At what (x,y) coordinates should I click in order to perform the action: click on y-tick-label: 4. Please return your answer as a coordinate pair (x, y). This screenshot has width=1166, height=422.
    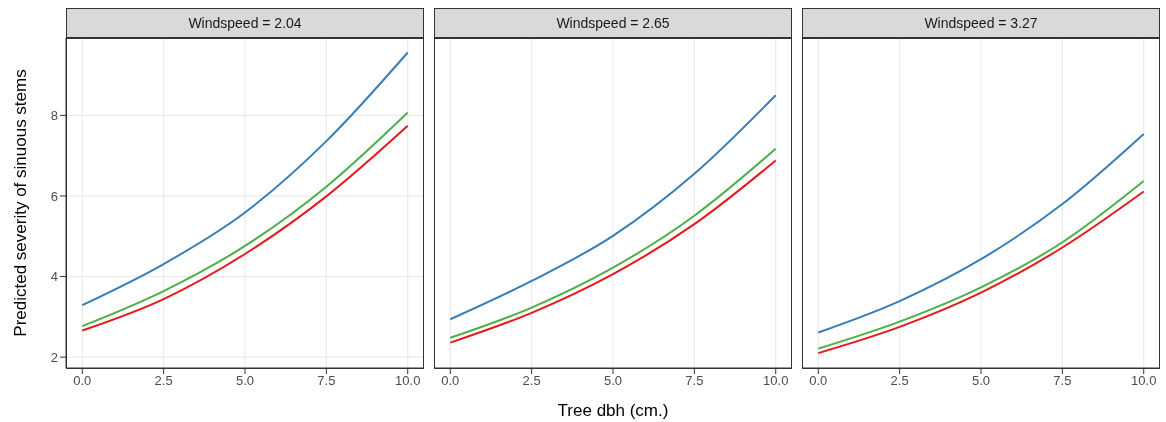
    Looking at the image, I should click on (54, 277).